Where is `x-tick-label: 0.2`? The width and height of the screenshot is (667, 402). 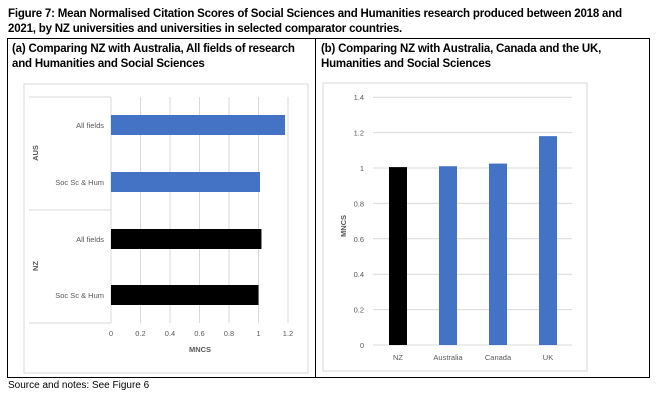 x-tick-label: 0.2 is located at coordinates (140, 333).